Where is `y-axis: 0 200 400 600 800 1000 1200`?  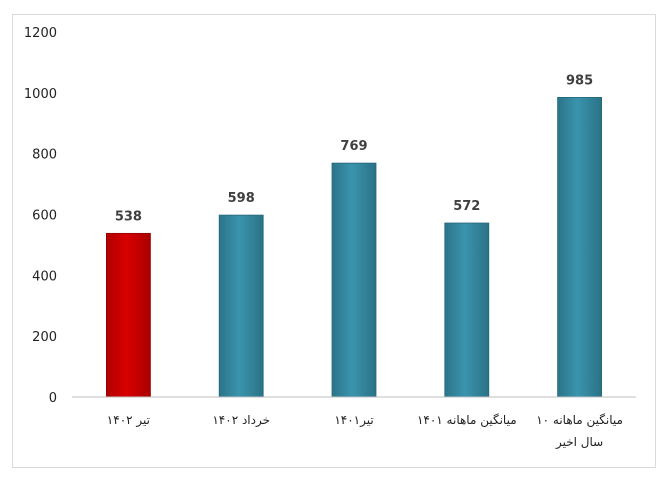
y-axis: 0 200 400 600 800 1000 1200 is located at coordinates (40, 216).